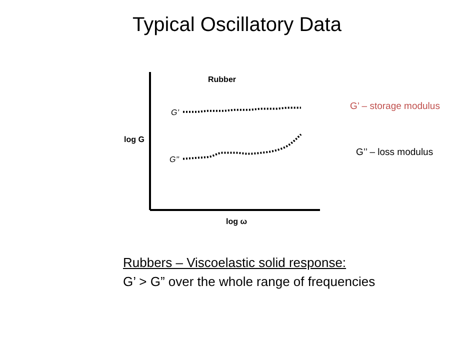  I want to click on text: Rubbers – Viscoelastic solid response:, so click(234, 262).